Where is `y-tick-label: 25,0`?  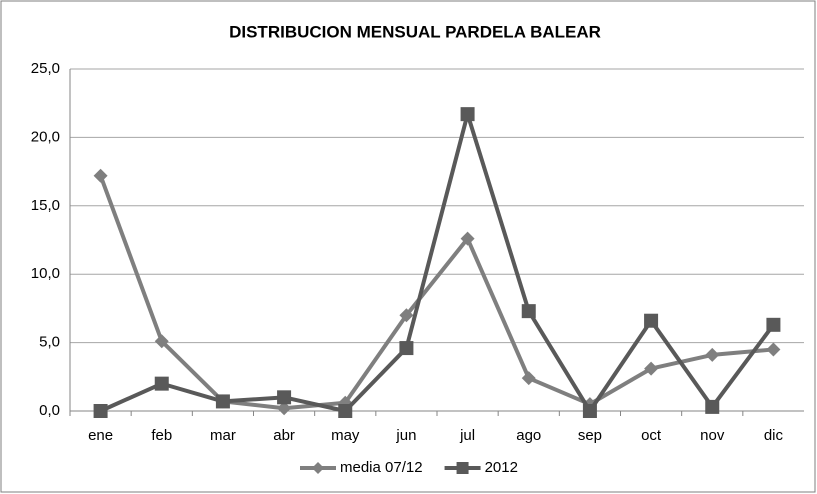 y-tick-label: 25,0 is located at coordinates (45, 68).